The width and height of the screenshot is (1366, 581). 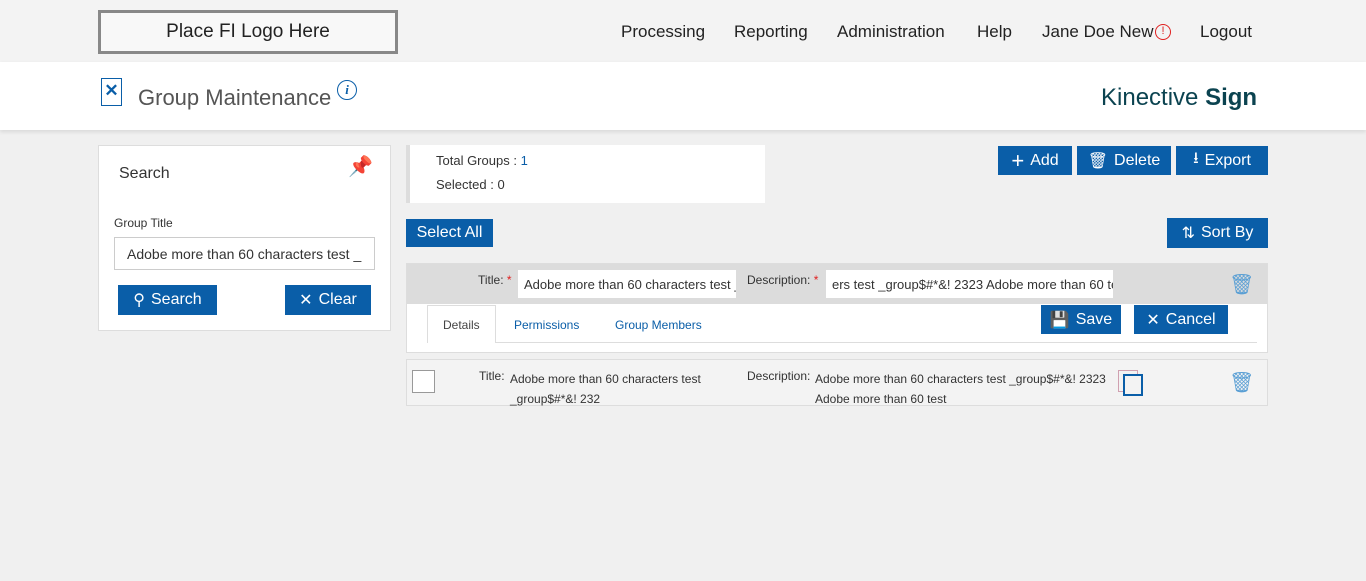 What do you see at coordinates (143, 223) in the screenshot?
I see `group-title-label: Group Title` at bounding box center [143, 223].